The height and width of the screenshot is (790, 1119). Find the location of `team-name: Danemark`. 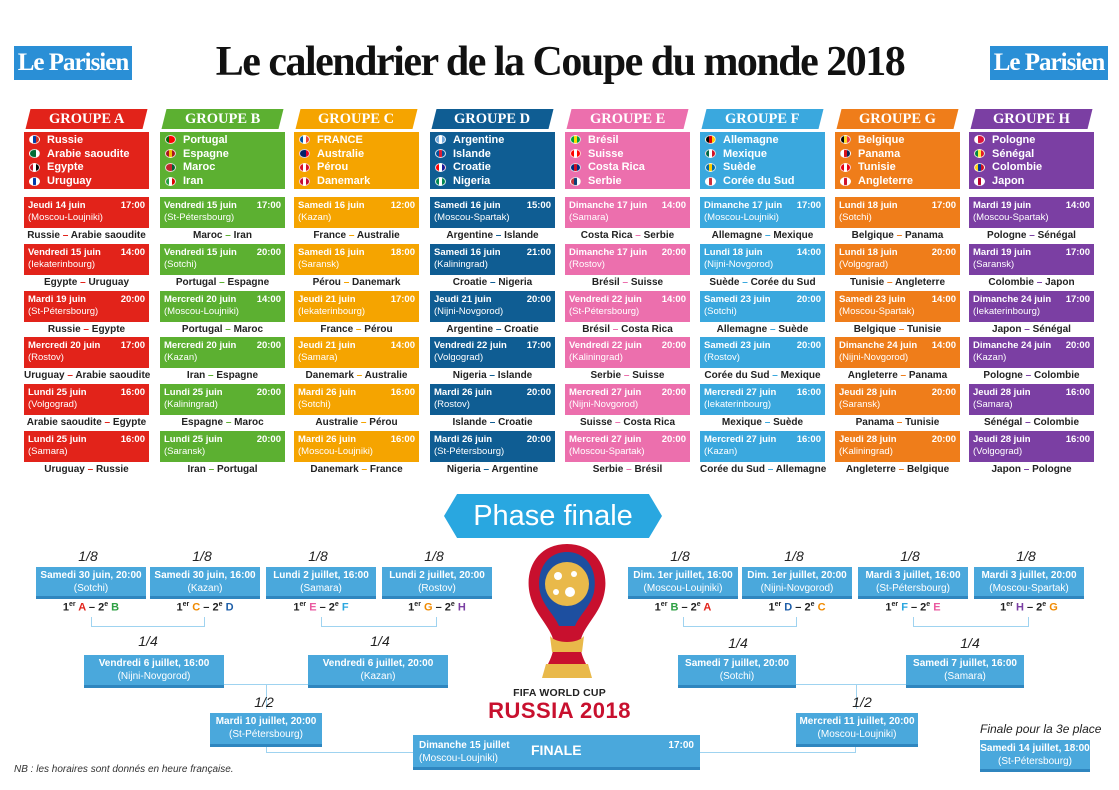

team-name: Danemark is located at coordinates (344, 181).